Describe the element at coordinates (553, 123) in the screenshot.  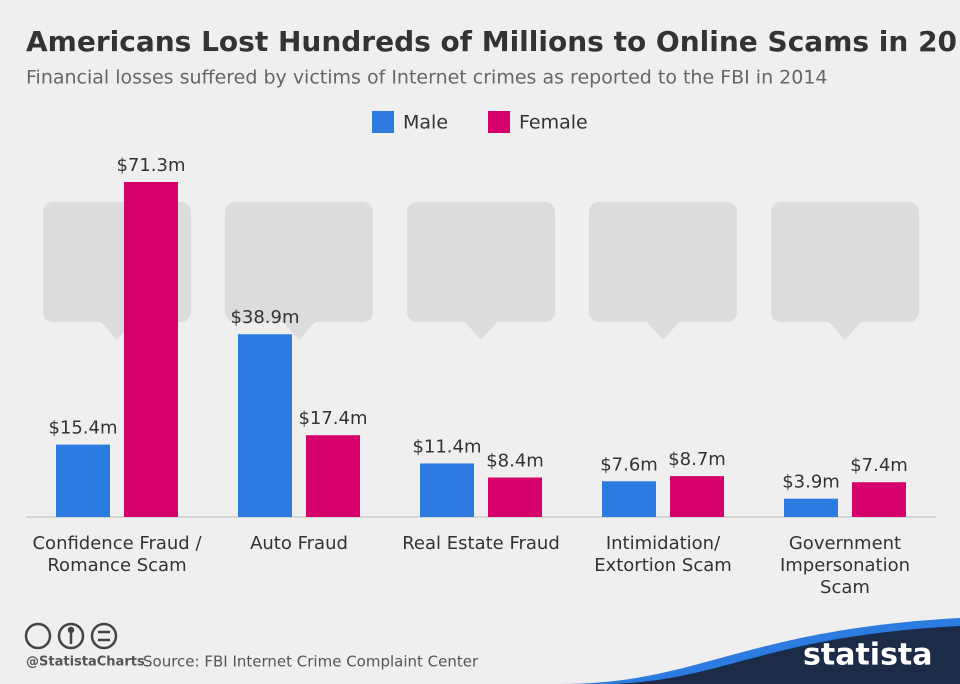
I see `legend-label: Female` at that location.